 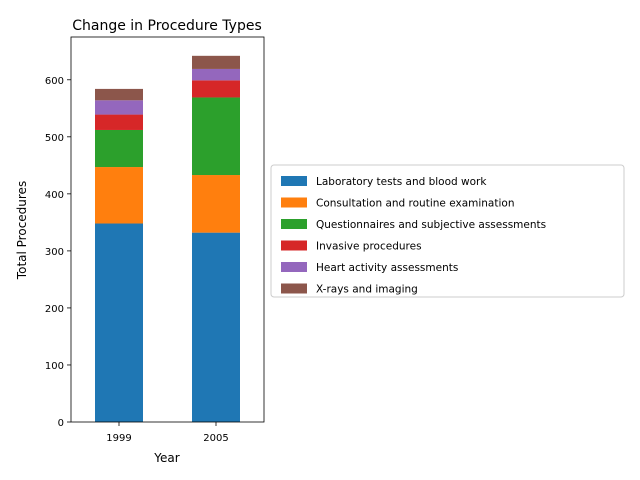 I want to click on legend-entry-label: Laboratory tests and blood work, so click(x=401, y=182).